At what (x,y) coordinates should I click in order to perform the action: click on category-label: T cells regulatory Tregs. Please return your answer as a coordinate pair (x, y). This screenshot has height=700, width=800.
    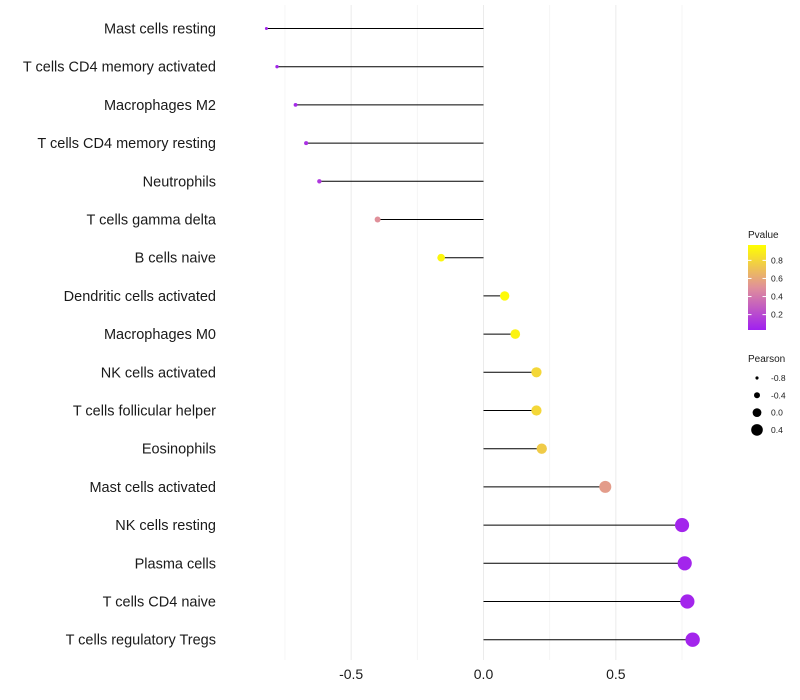
    Looking at the image, I should click on (141, 641).